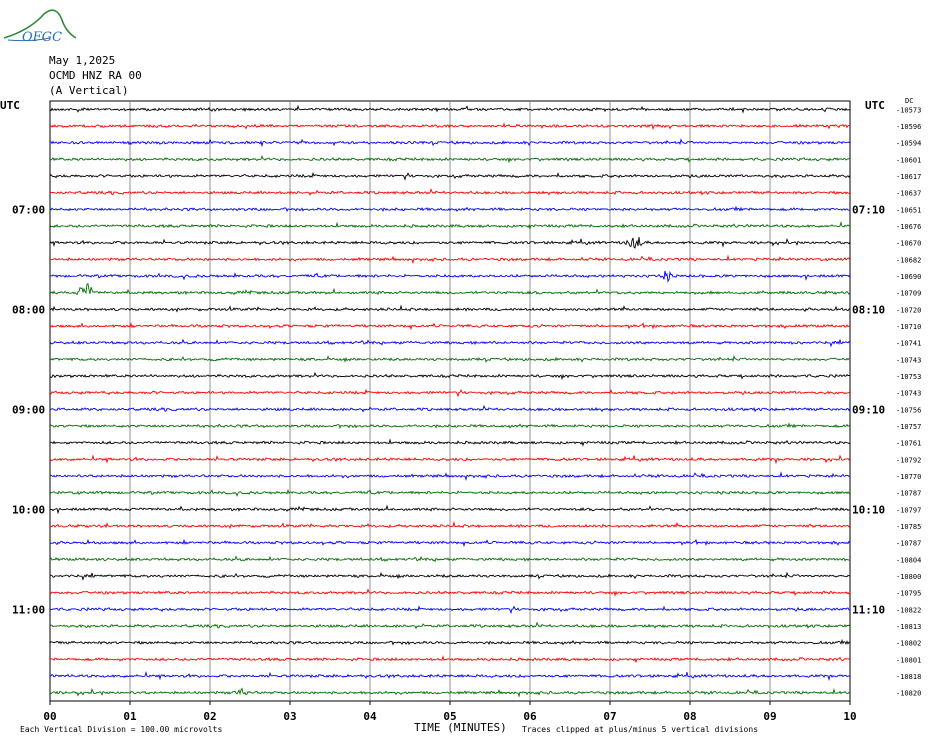 The height and width of the screenshot is (744, 930). I want to click on trace-offset-label: -10761, so click(908, 444).